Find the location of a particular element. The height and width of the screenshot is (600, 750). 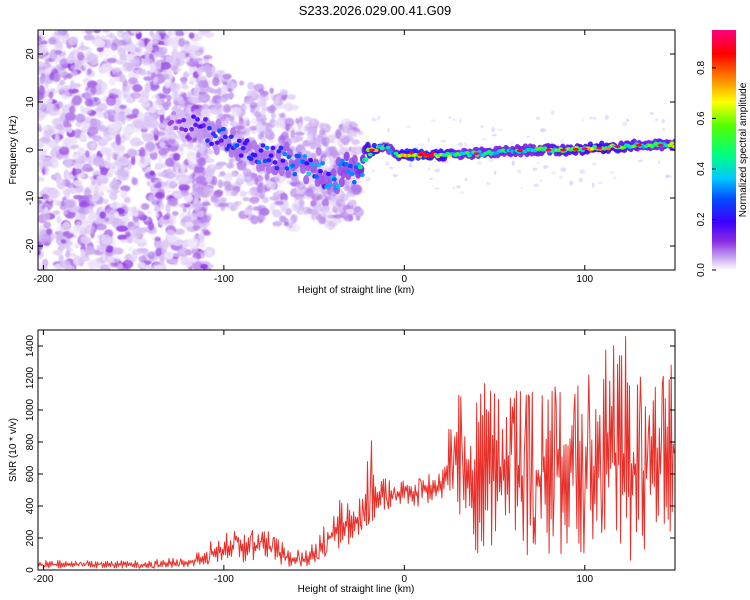

y-tick-label: 0 is located at coordinates (30, 570).